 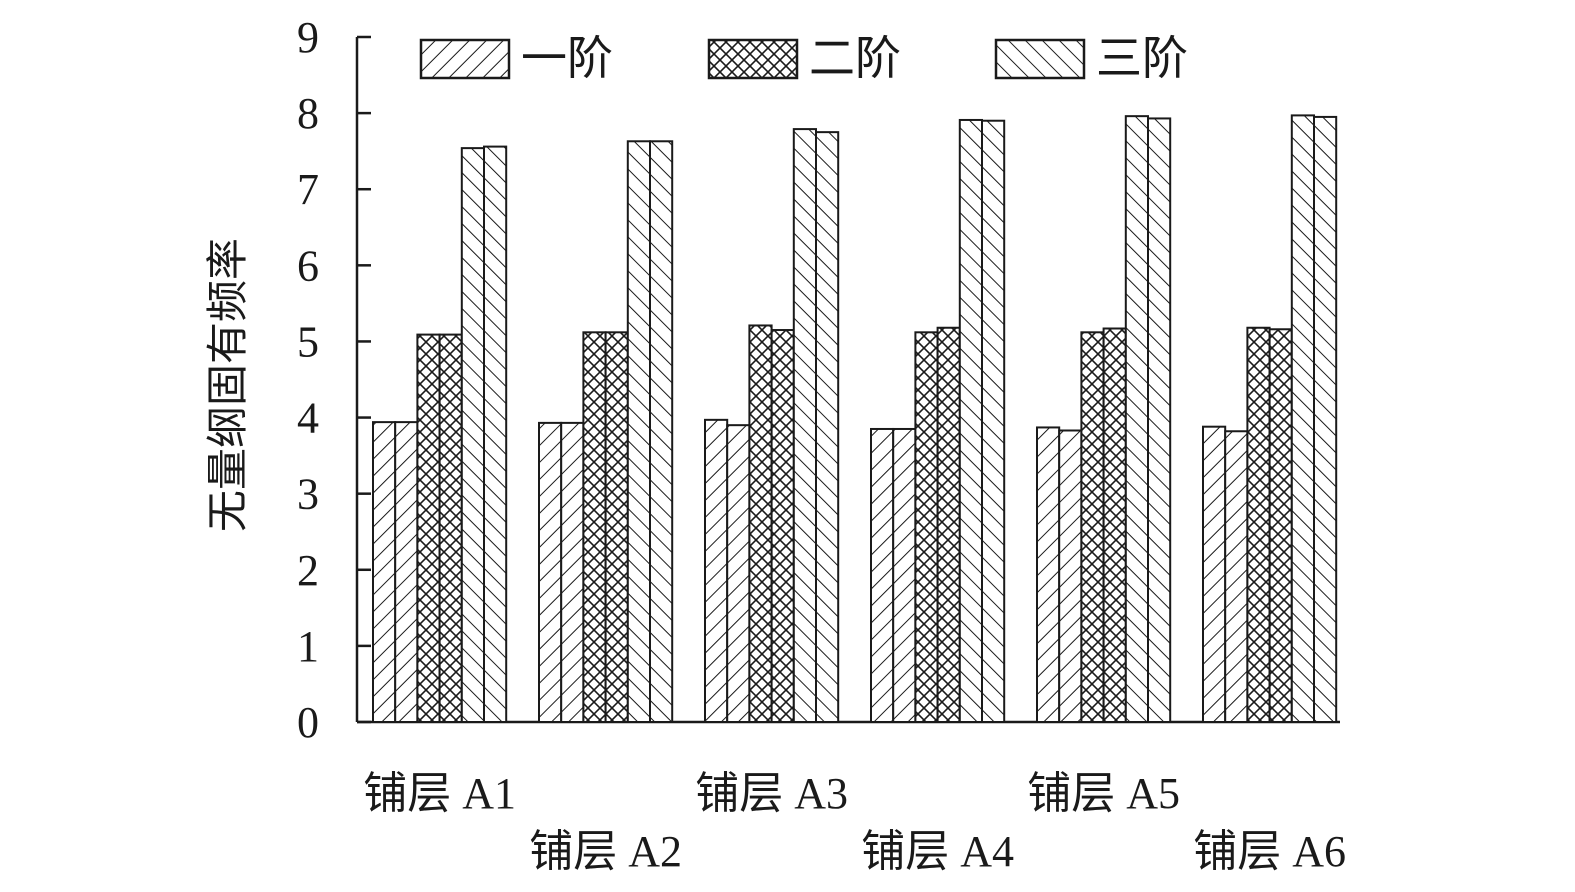 I want to click on y-tick-label: 6, so click(x=308, y=265).